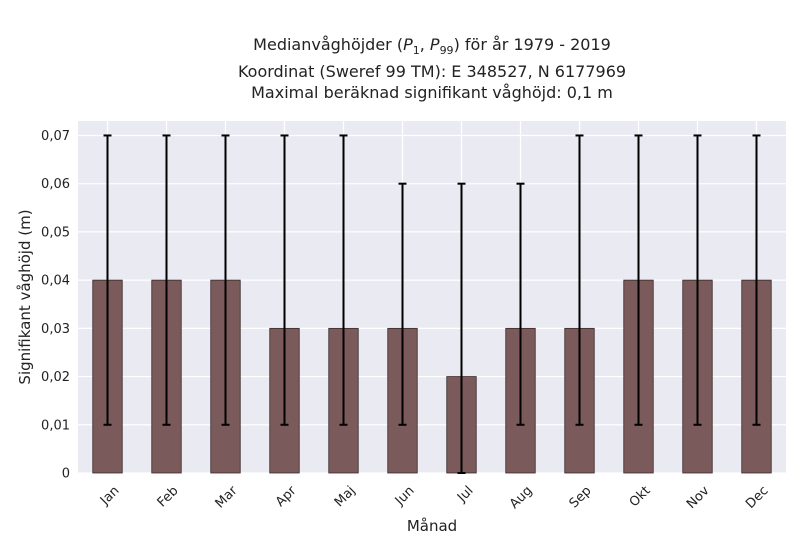 This screenshot has height=550, width=800. Describe the element at coordinates (345, 496) in the screenshot. I see `x-tick-label: Maj` at that location.